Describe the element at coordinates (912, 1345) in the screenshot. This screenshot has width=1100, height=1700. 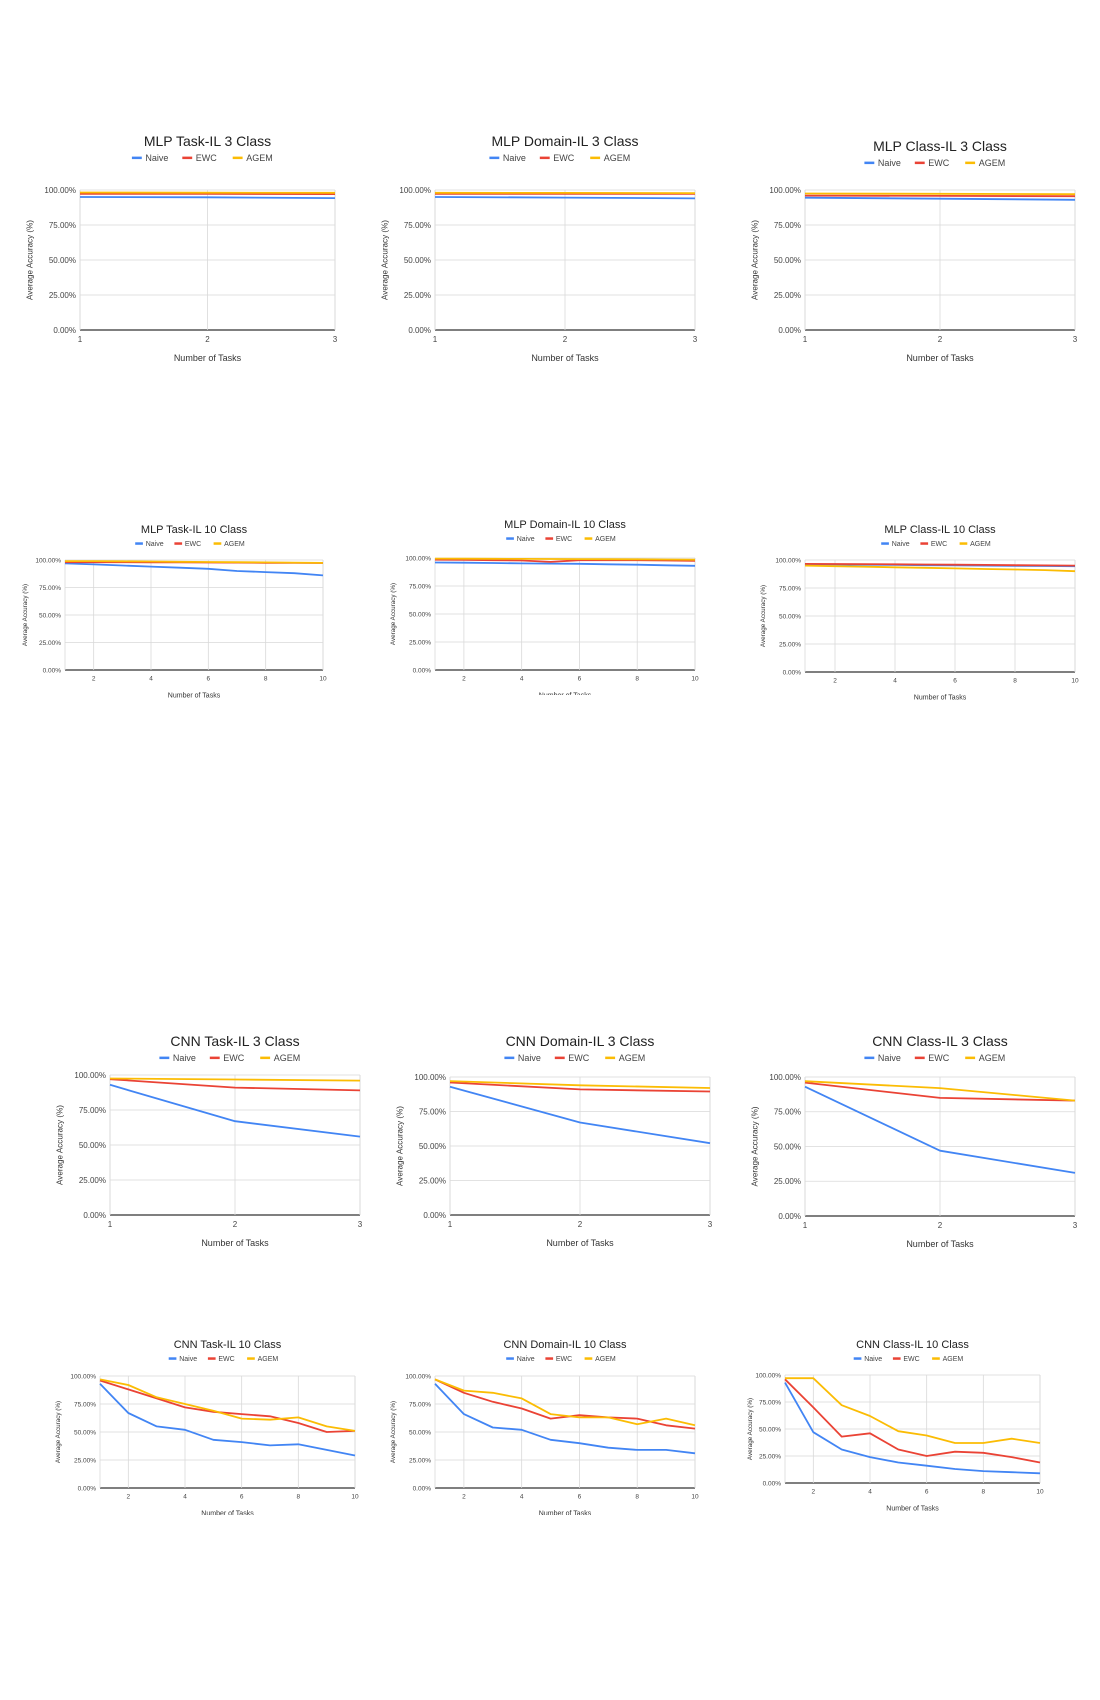
I see `chart-title: CNN Class-IL 10 Class` at that location.